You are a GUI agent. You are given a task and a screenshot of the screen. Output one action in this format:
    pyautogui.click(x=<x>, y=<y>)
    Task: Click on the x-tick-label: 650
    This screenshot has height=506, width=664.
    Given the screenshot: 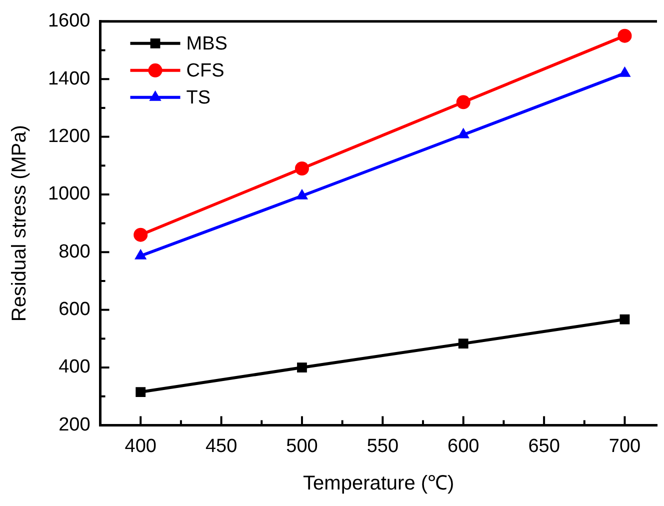 What is the action you would take?
    pyautogui.click(x=544, y=446)
    